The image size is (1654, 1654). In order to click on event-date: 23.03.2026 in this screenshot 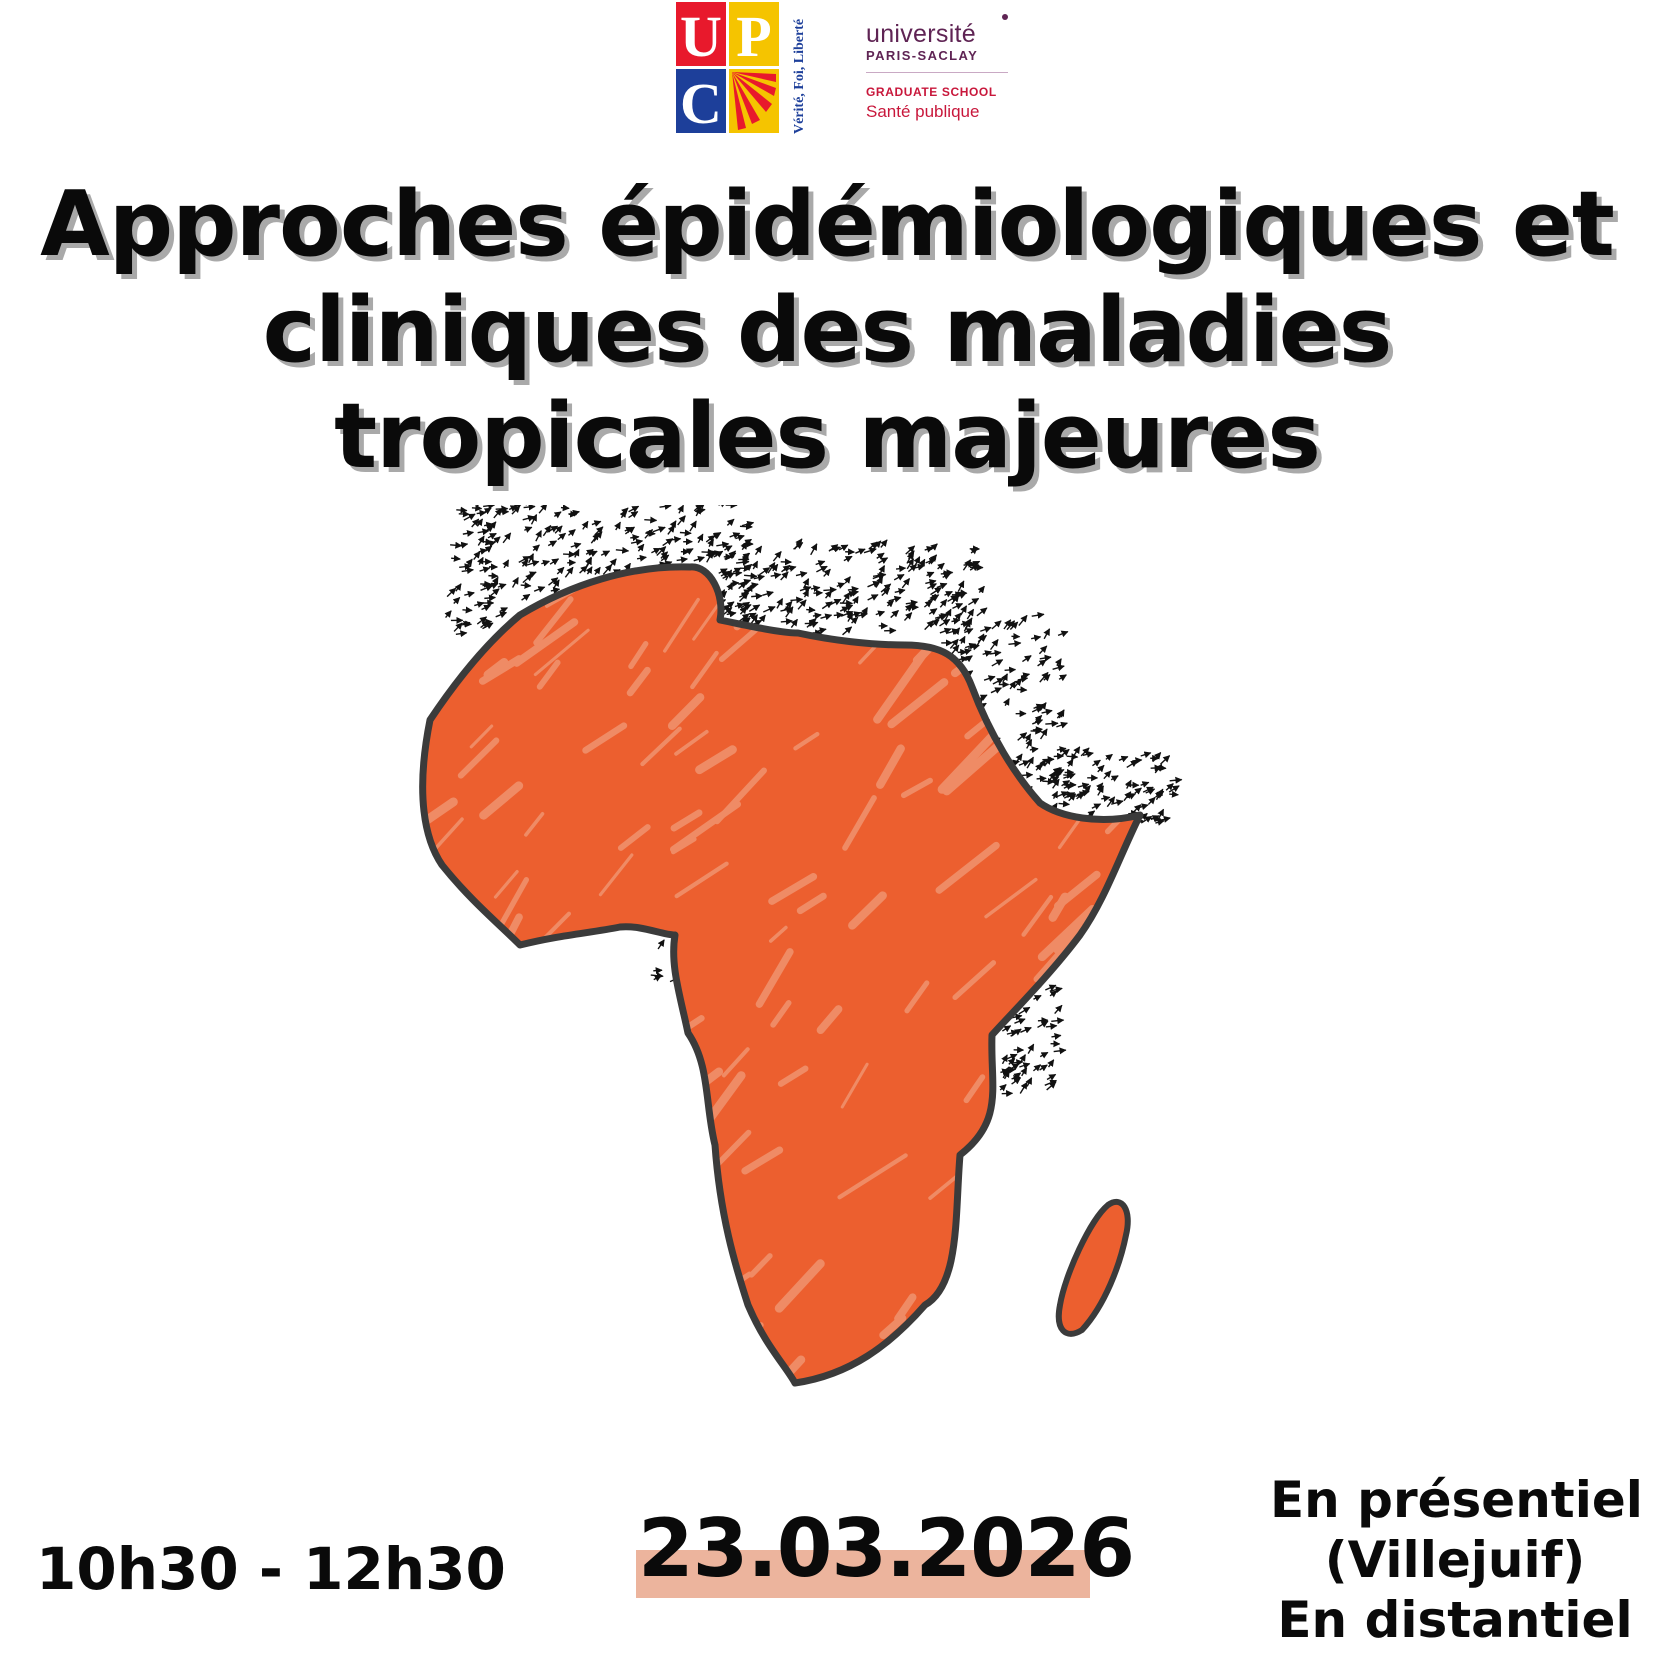, I will do `click(886, 1548)`.